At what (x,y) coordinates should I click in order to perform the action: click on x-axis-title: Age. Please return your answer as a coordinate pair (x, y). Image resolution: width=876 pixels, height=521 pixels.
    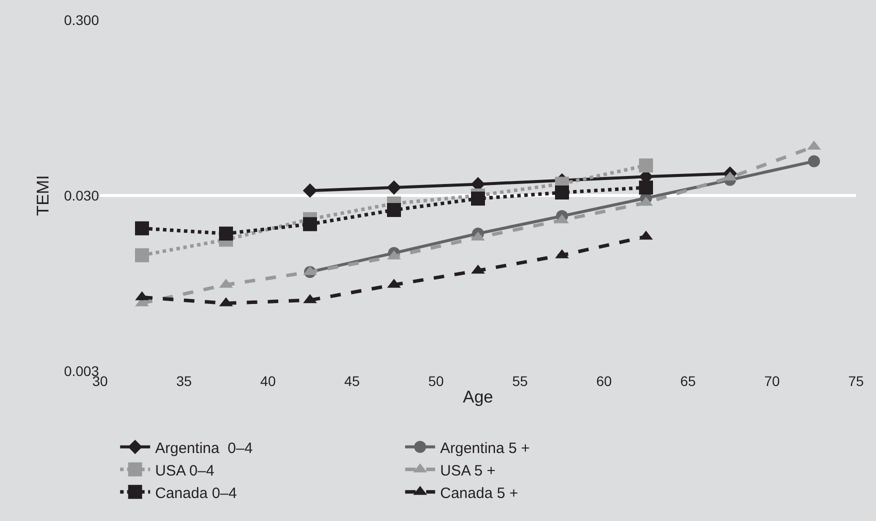
    Looking at the image, I should click on (478, 396).